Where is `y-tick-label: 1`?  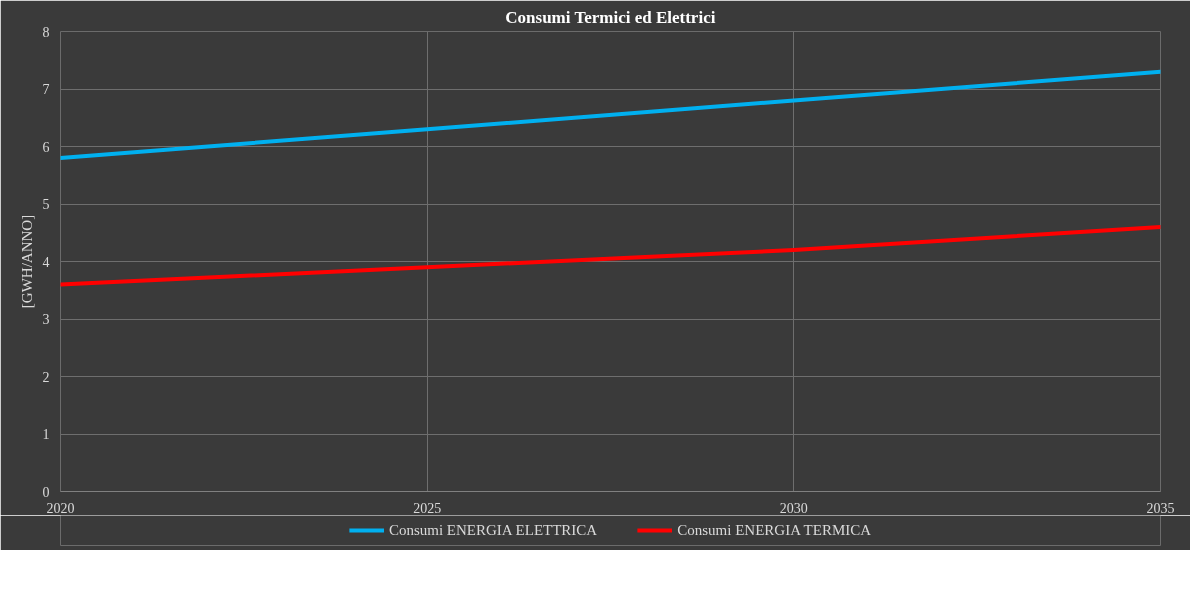 y-tick-label: 1 is located at coordinates (46, 434).